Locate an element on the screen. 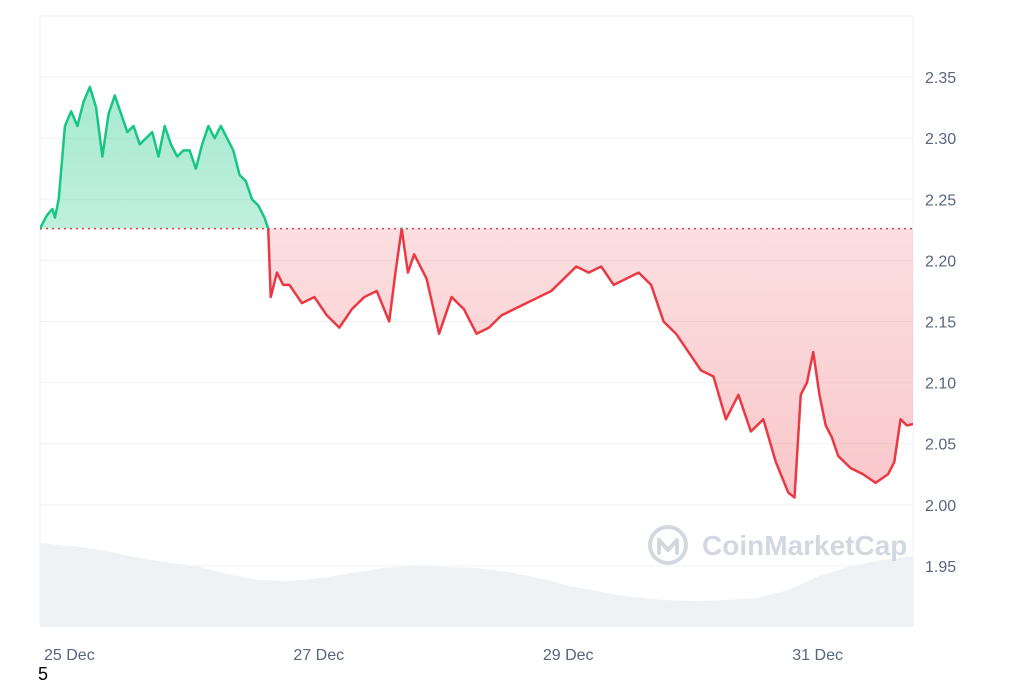 Image resolution: width=1024 pixels, height=685 pixels. y-tick-label: 2.05 is located at coordinates (940, 445).